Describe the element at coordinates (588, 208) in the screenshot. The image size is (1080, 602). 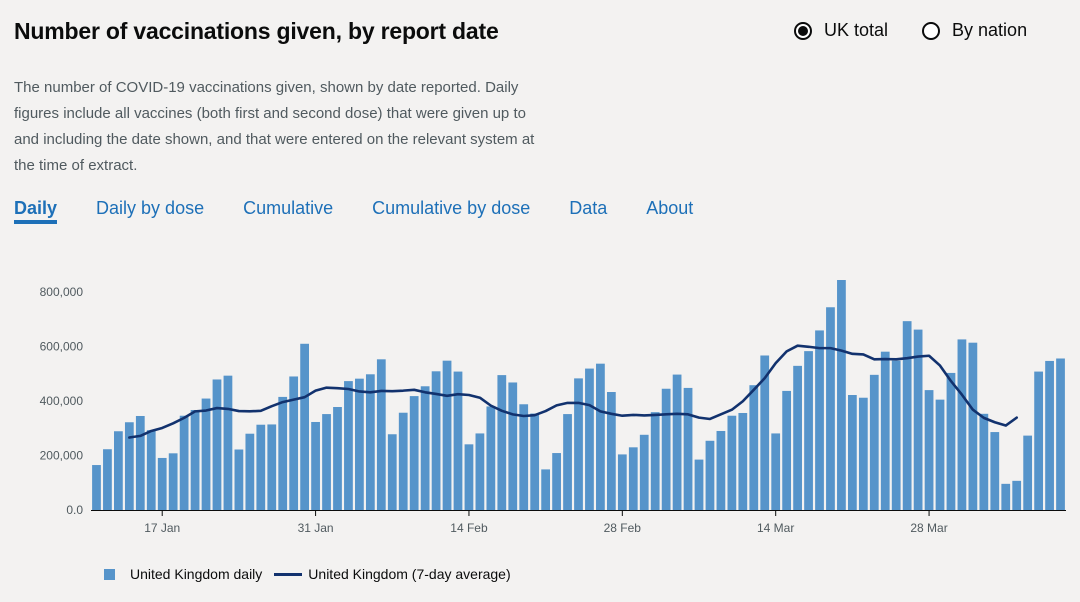
I see `tab-data: Data` at that location.